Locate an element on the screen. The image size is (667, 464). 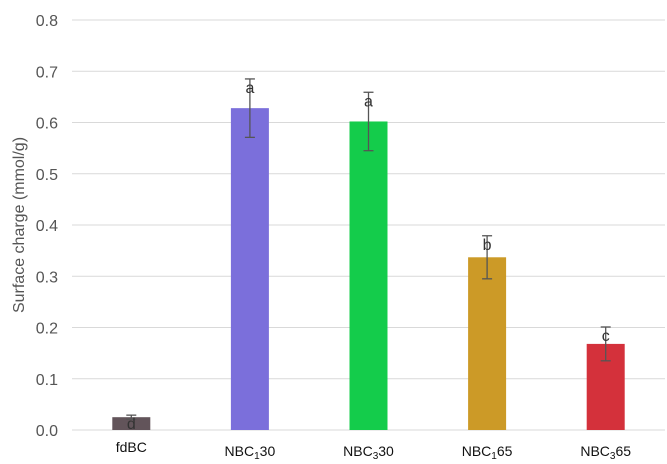
y-tick-label: 0.2 is located at coordinates (47, 329).